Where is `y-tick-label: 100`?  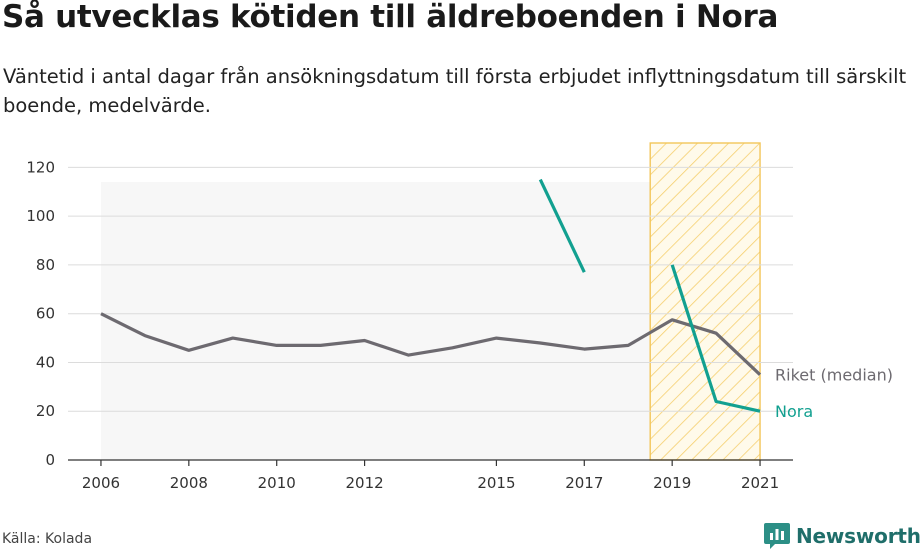 y-tick-label: 100 is located at coordinates (40, 216).